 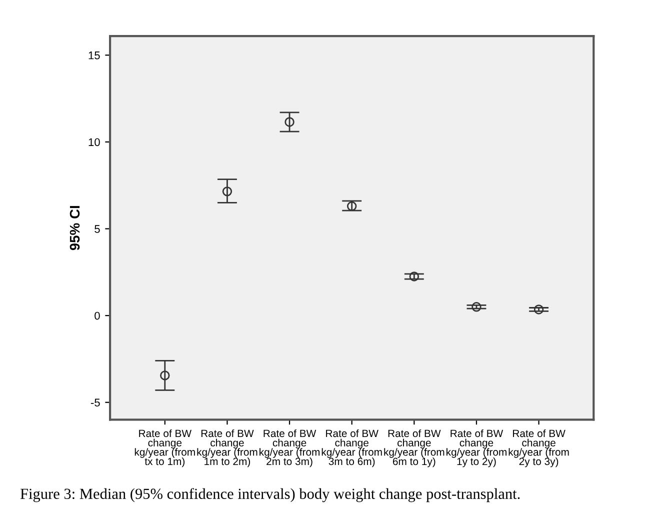 I want to click on x-tick-label: Rate of BW change kg/year (from 1y to 2y), so click(x=476, y=448).